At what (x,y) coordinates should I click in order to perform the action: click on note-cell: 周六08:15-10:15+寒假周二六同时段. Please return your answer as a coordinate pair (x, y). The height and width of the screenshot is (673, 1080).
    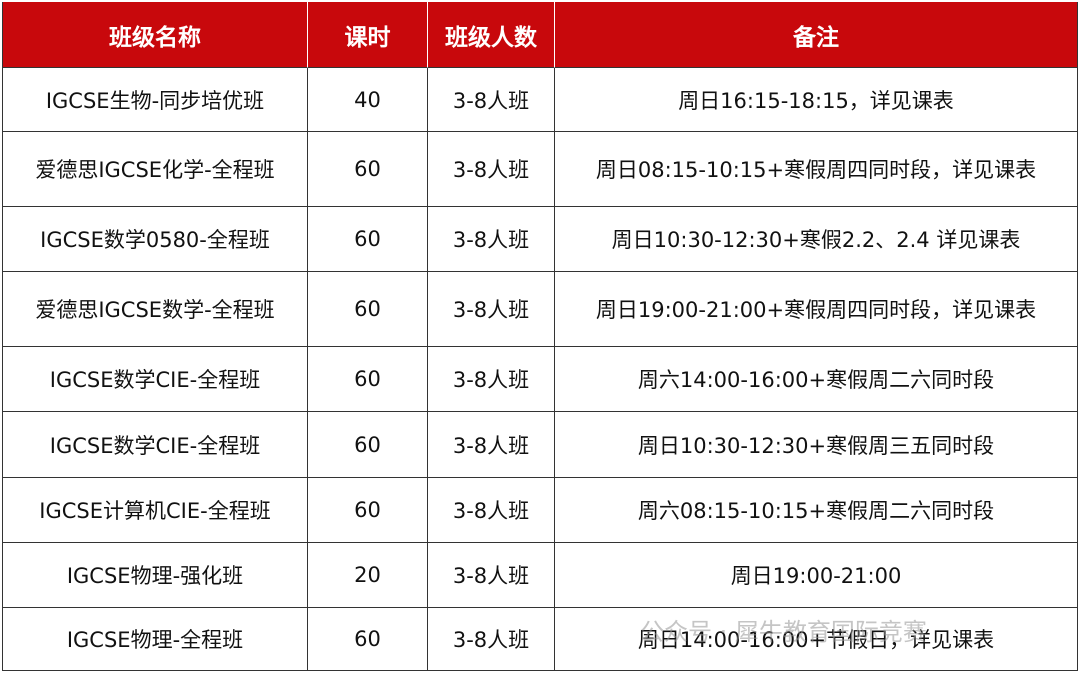
    Looking at the image, I should click on (816, 510).